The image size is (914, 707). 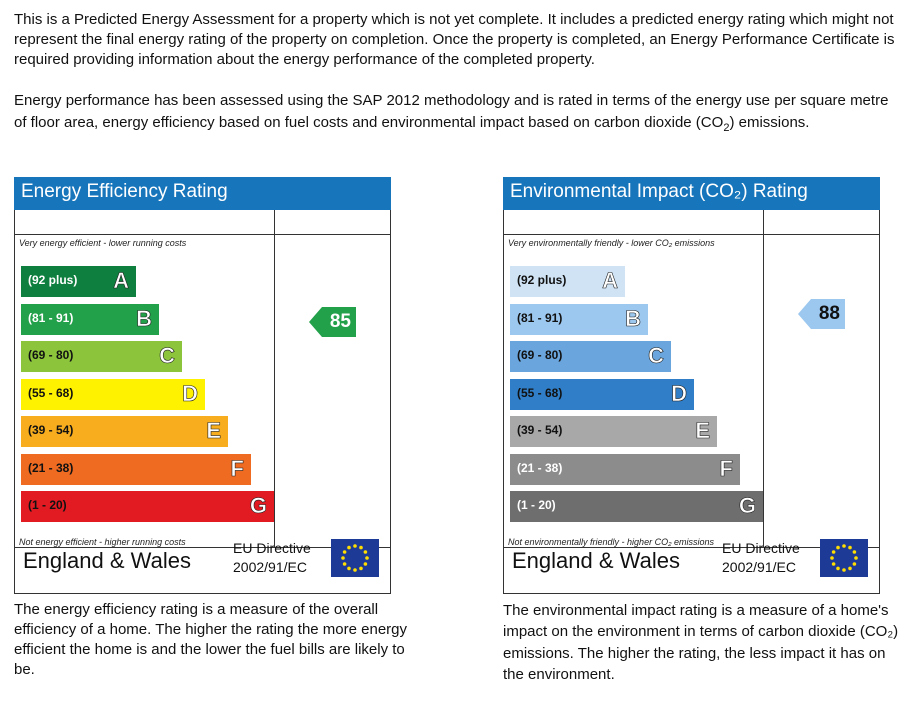 What do you see at coordinates (136, 469) in the screenshot?
I see `energy-band-f: (21 - 38) F` at bounding box center [136, 469].